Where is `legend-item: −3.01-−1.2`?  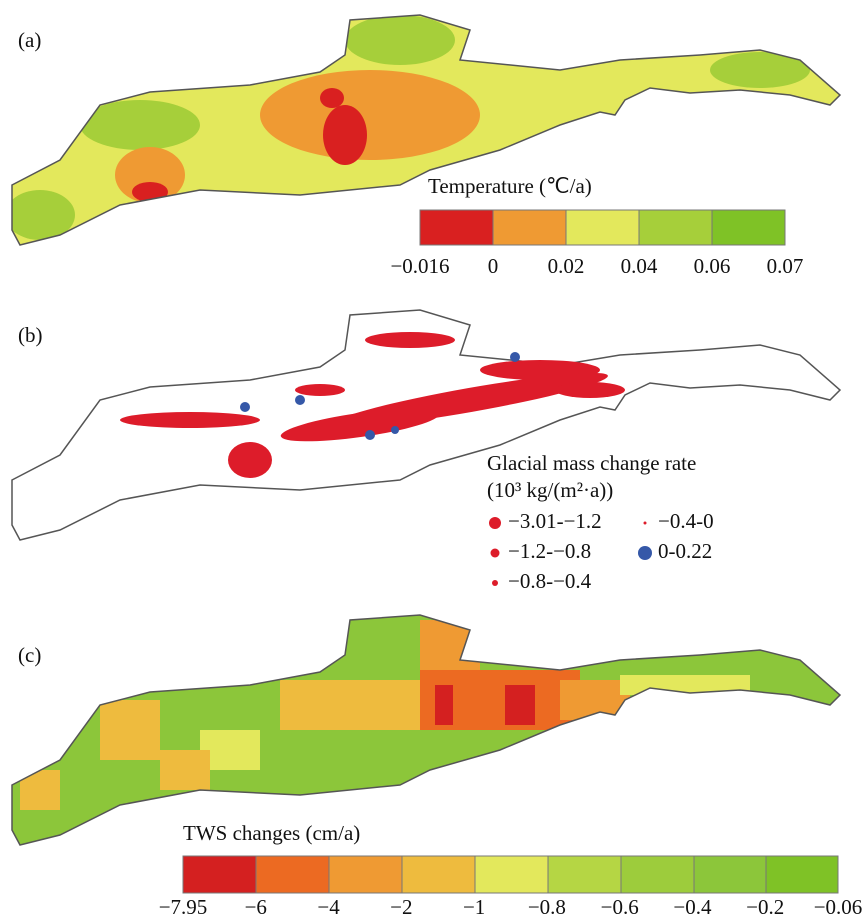
legend-item: −3.01-−1.2 is located at coordinates (555, 521).